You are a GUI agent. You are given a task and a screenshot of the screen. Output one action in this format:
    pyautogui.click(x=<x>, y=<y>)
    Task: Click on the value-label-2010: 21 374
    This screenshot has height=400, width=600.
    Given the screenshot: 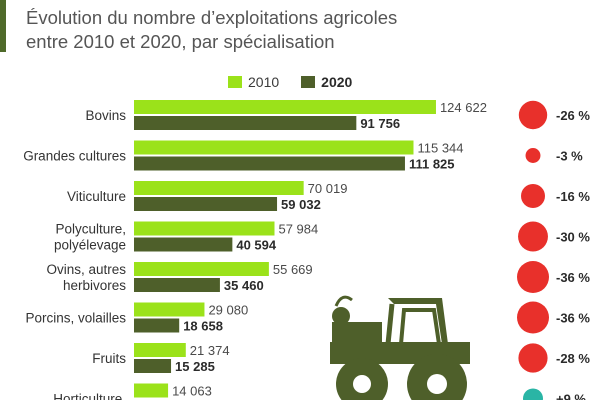 What is the action you would take?
    pyautogui.click(x=210, y=350)
    